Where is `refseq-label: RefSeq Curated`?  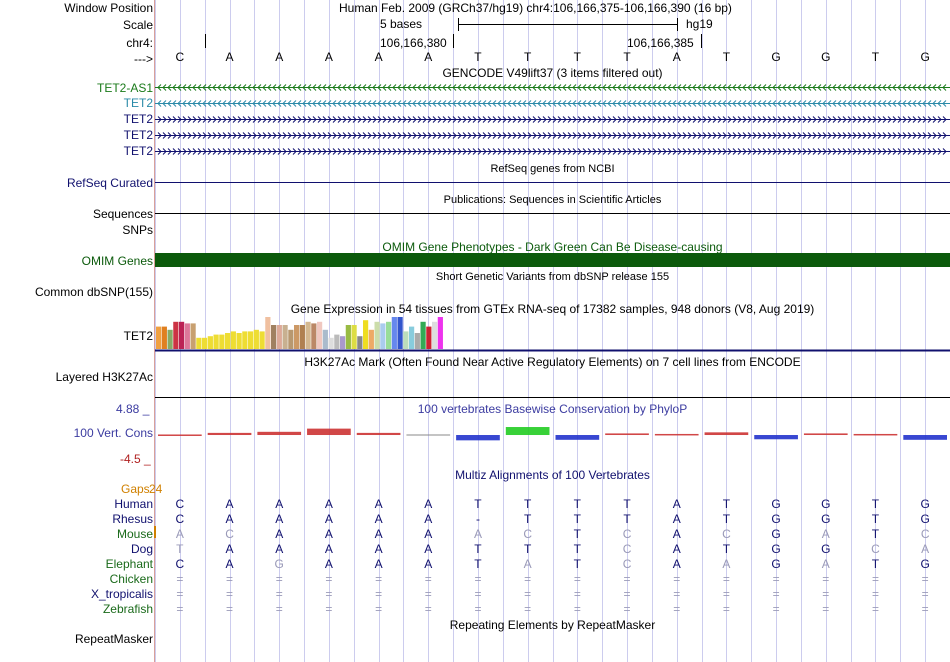
refseq-label: RefSeq Curated is located at coordinates (109, 183).